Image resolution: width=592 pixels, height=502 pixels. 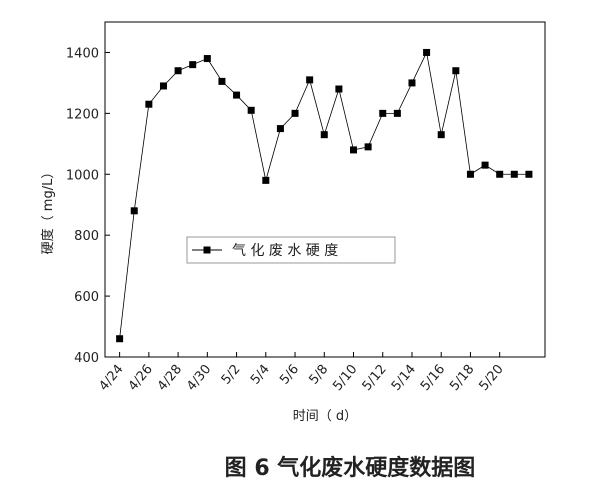 I want to click on x-tick-label: 4/28, so click(x=170, y=378).